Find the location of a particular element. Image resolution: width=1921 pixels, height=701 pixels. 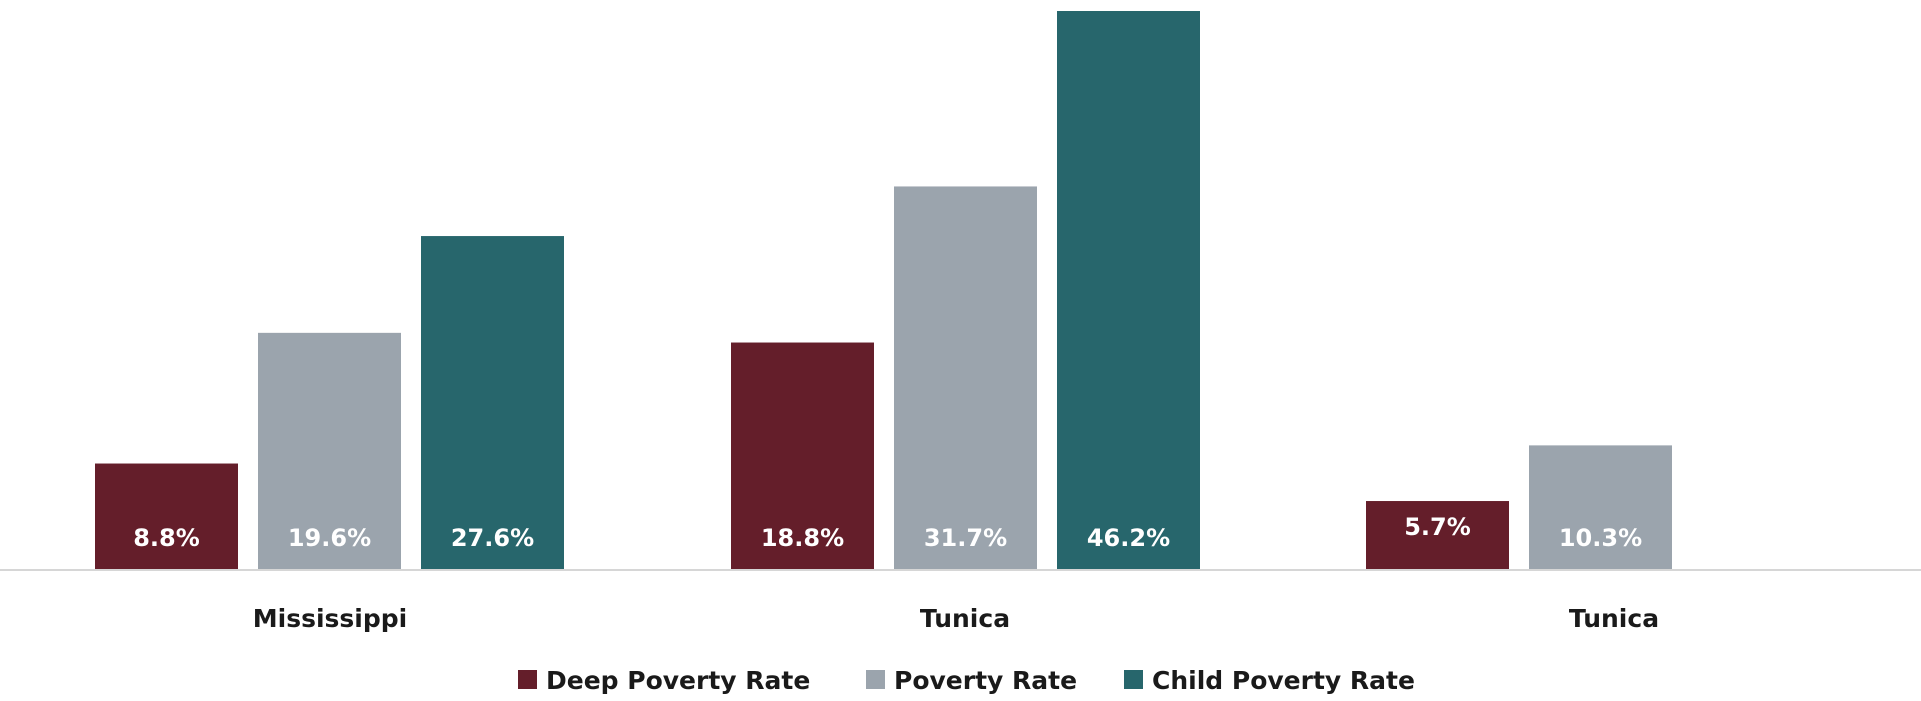

legend-item-deep-poverty-rate: Deep Poverty Rate is located at coordinates (664, 680).